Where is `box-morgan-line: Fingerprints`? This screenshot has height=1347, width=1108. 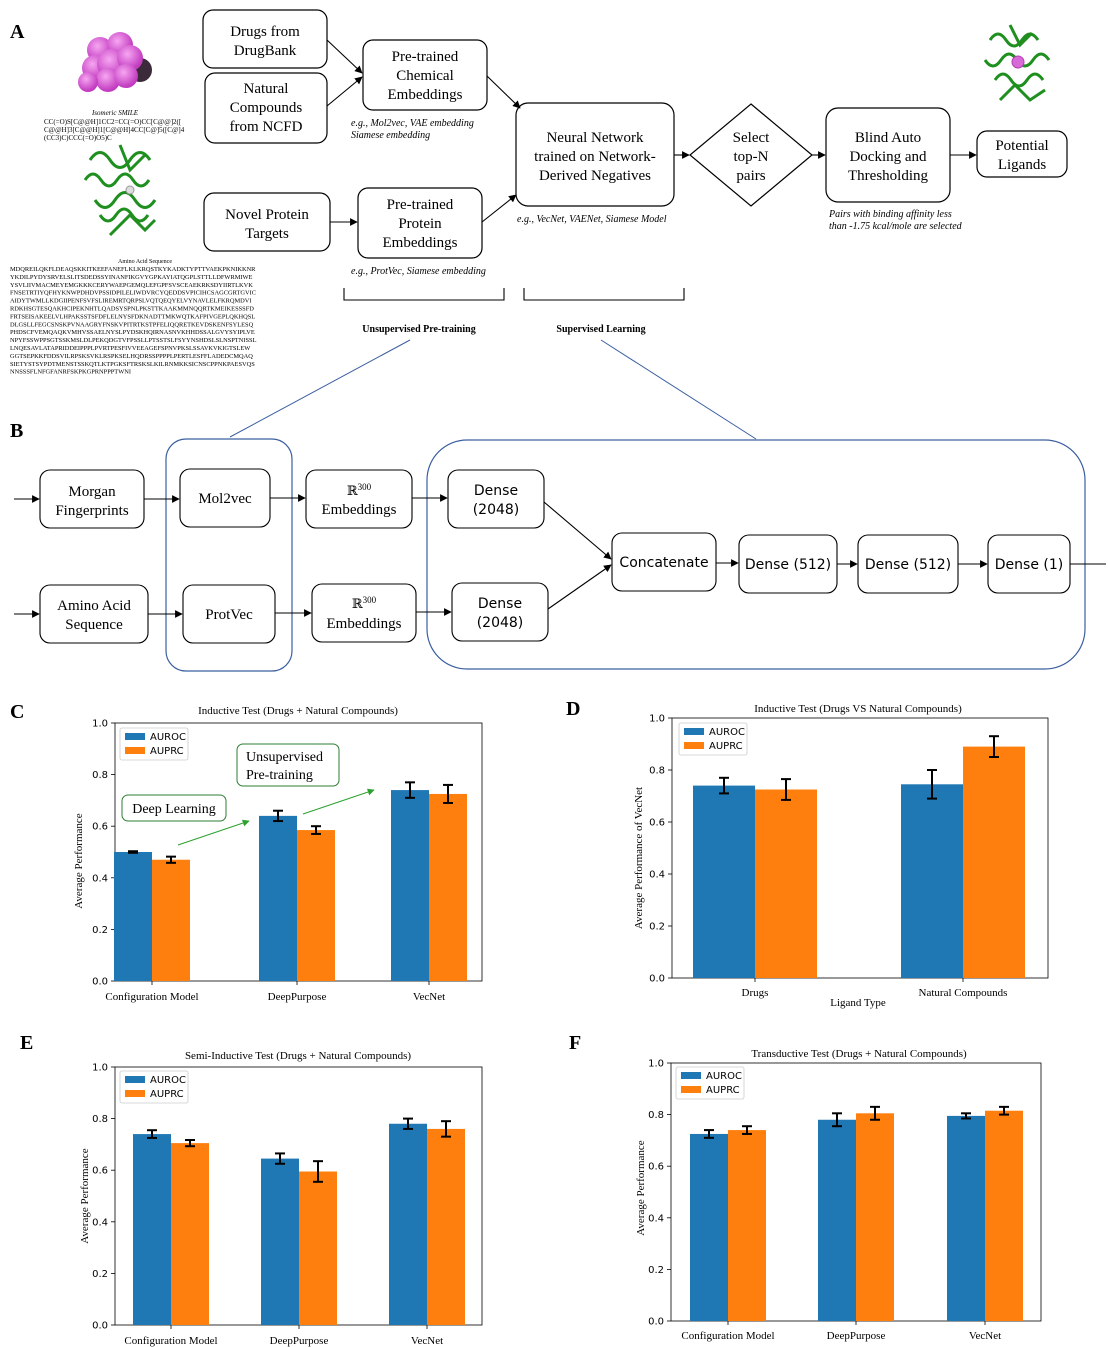
box-morgan-line: Fingerprints is located at coordinates (91, 511).